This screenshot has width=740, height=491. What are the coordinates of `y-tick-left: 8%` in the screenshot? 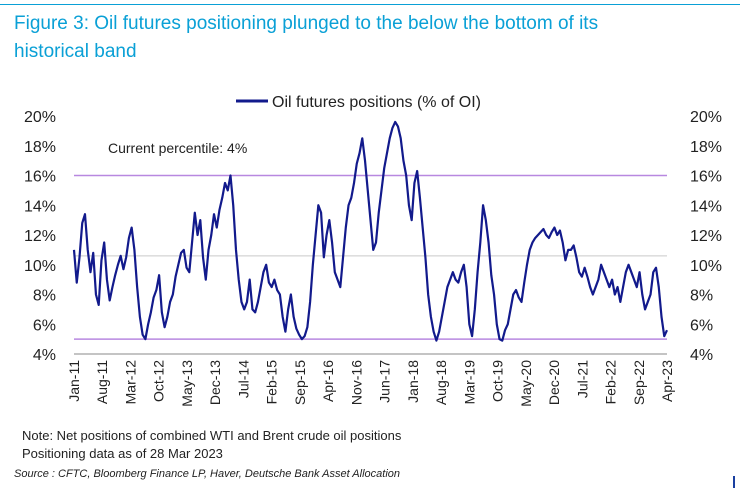 It's located at (44, 296).